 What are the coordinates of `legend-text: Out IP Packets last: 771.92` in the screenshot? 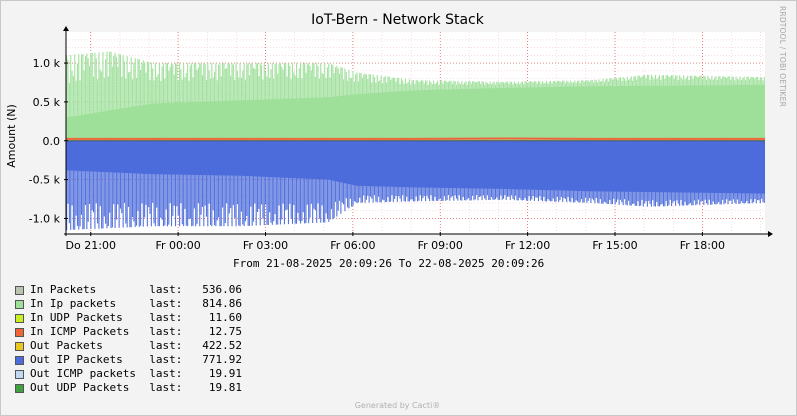 It's located at (136, 360).